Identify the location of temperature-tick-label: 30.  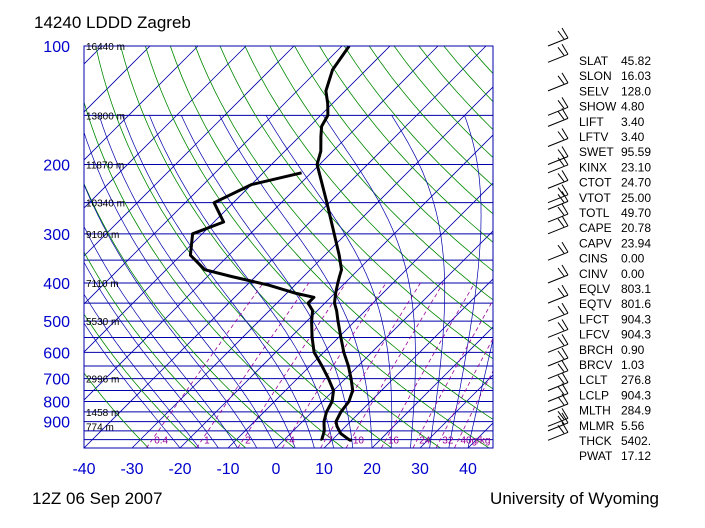
(420, 469).